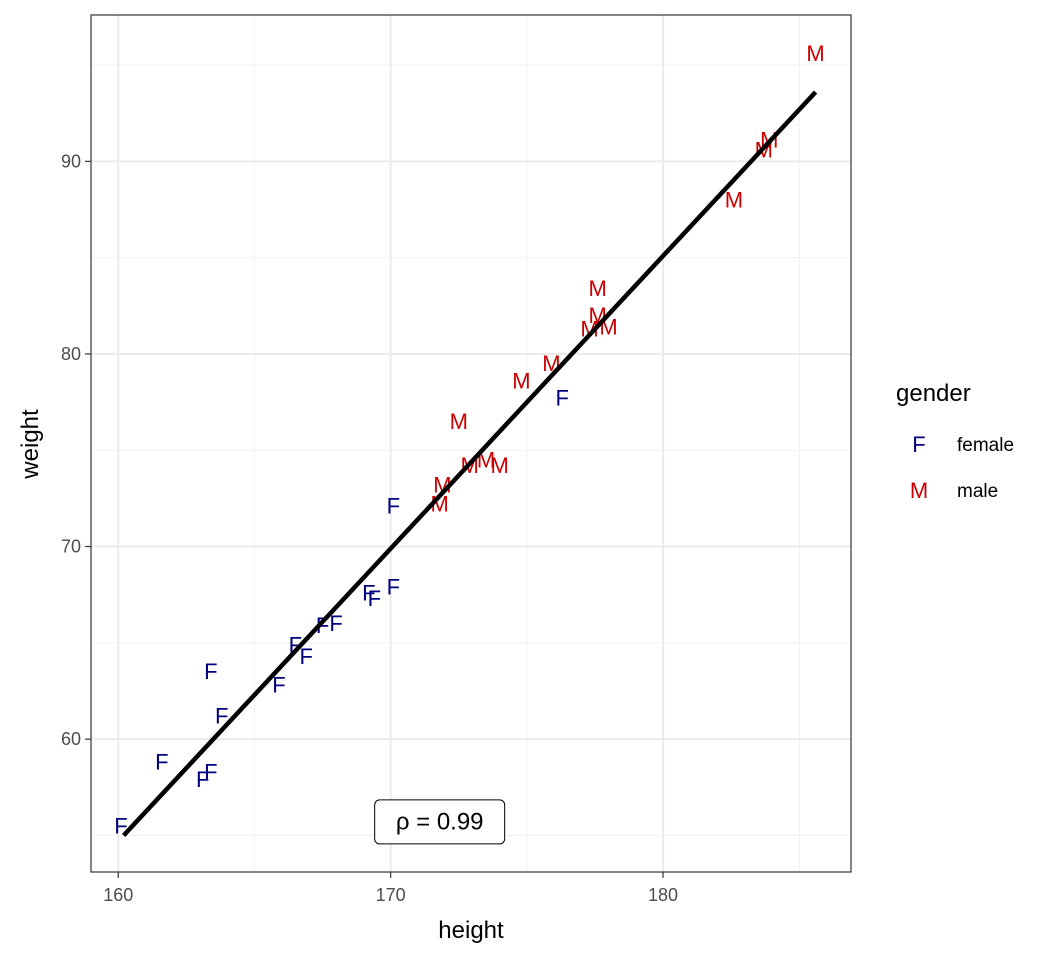 This screenshot has width=1056, height=960. Describe the element at coordinates (76, 450) in the screenshot. I see `y-axis: 60 70 80 90` at that location.